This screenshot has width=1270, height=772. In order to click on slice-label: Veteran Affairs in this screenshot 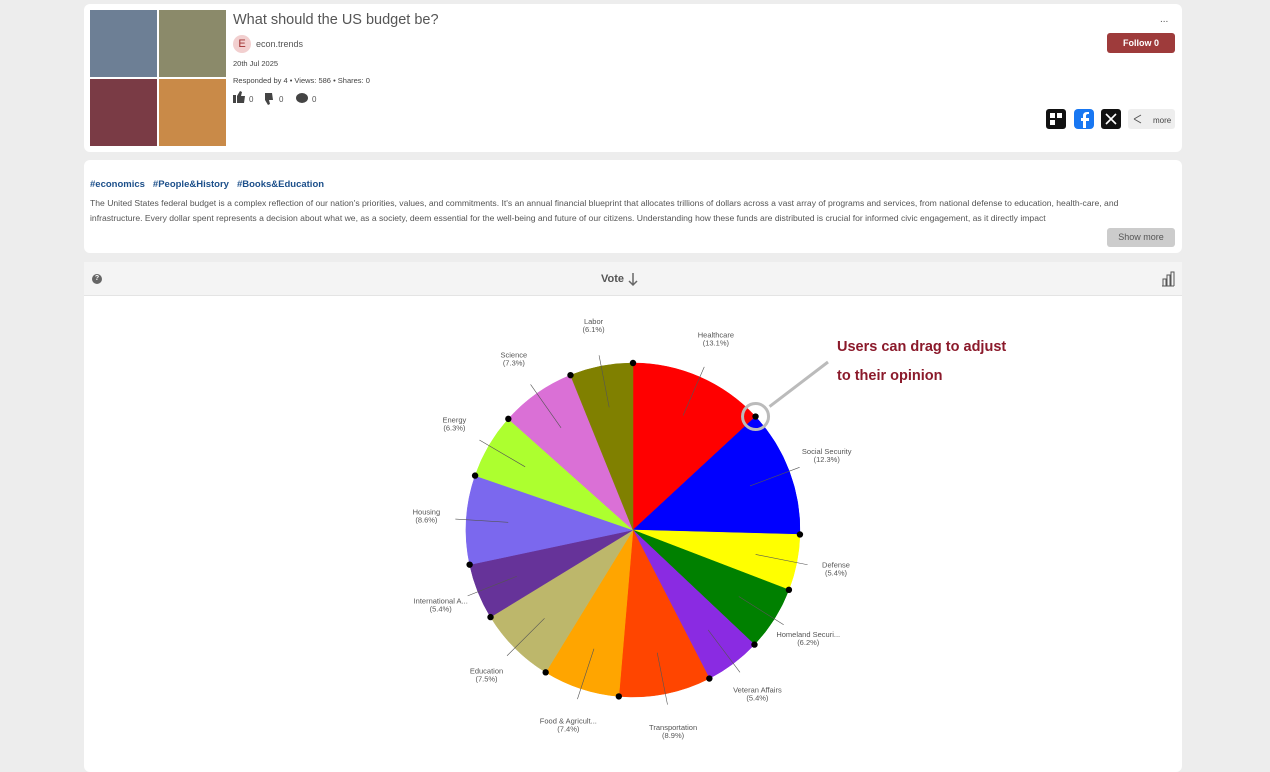, I will do `click(757, 689)`.